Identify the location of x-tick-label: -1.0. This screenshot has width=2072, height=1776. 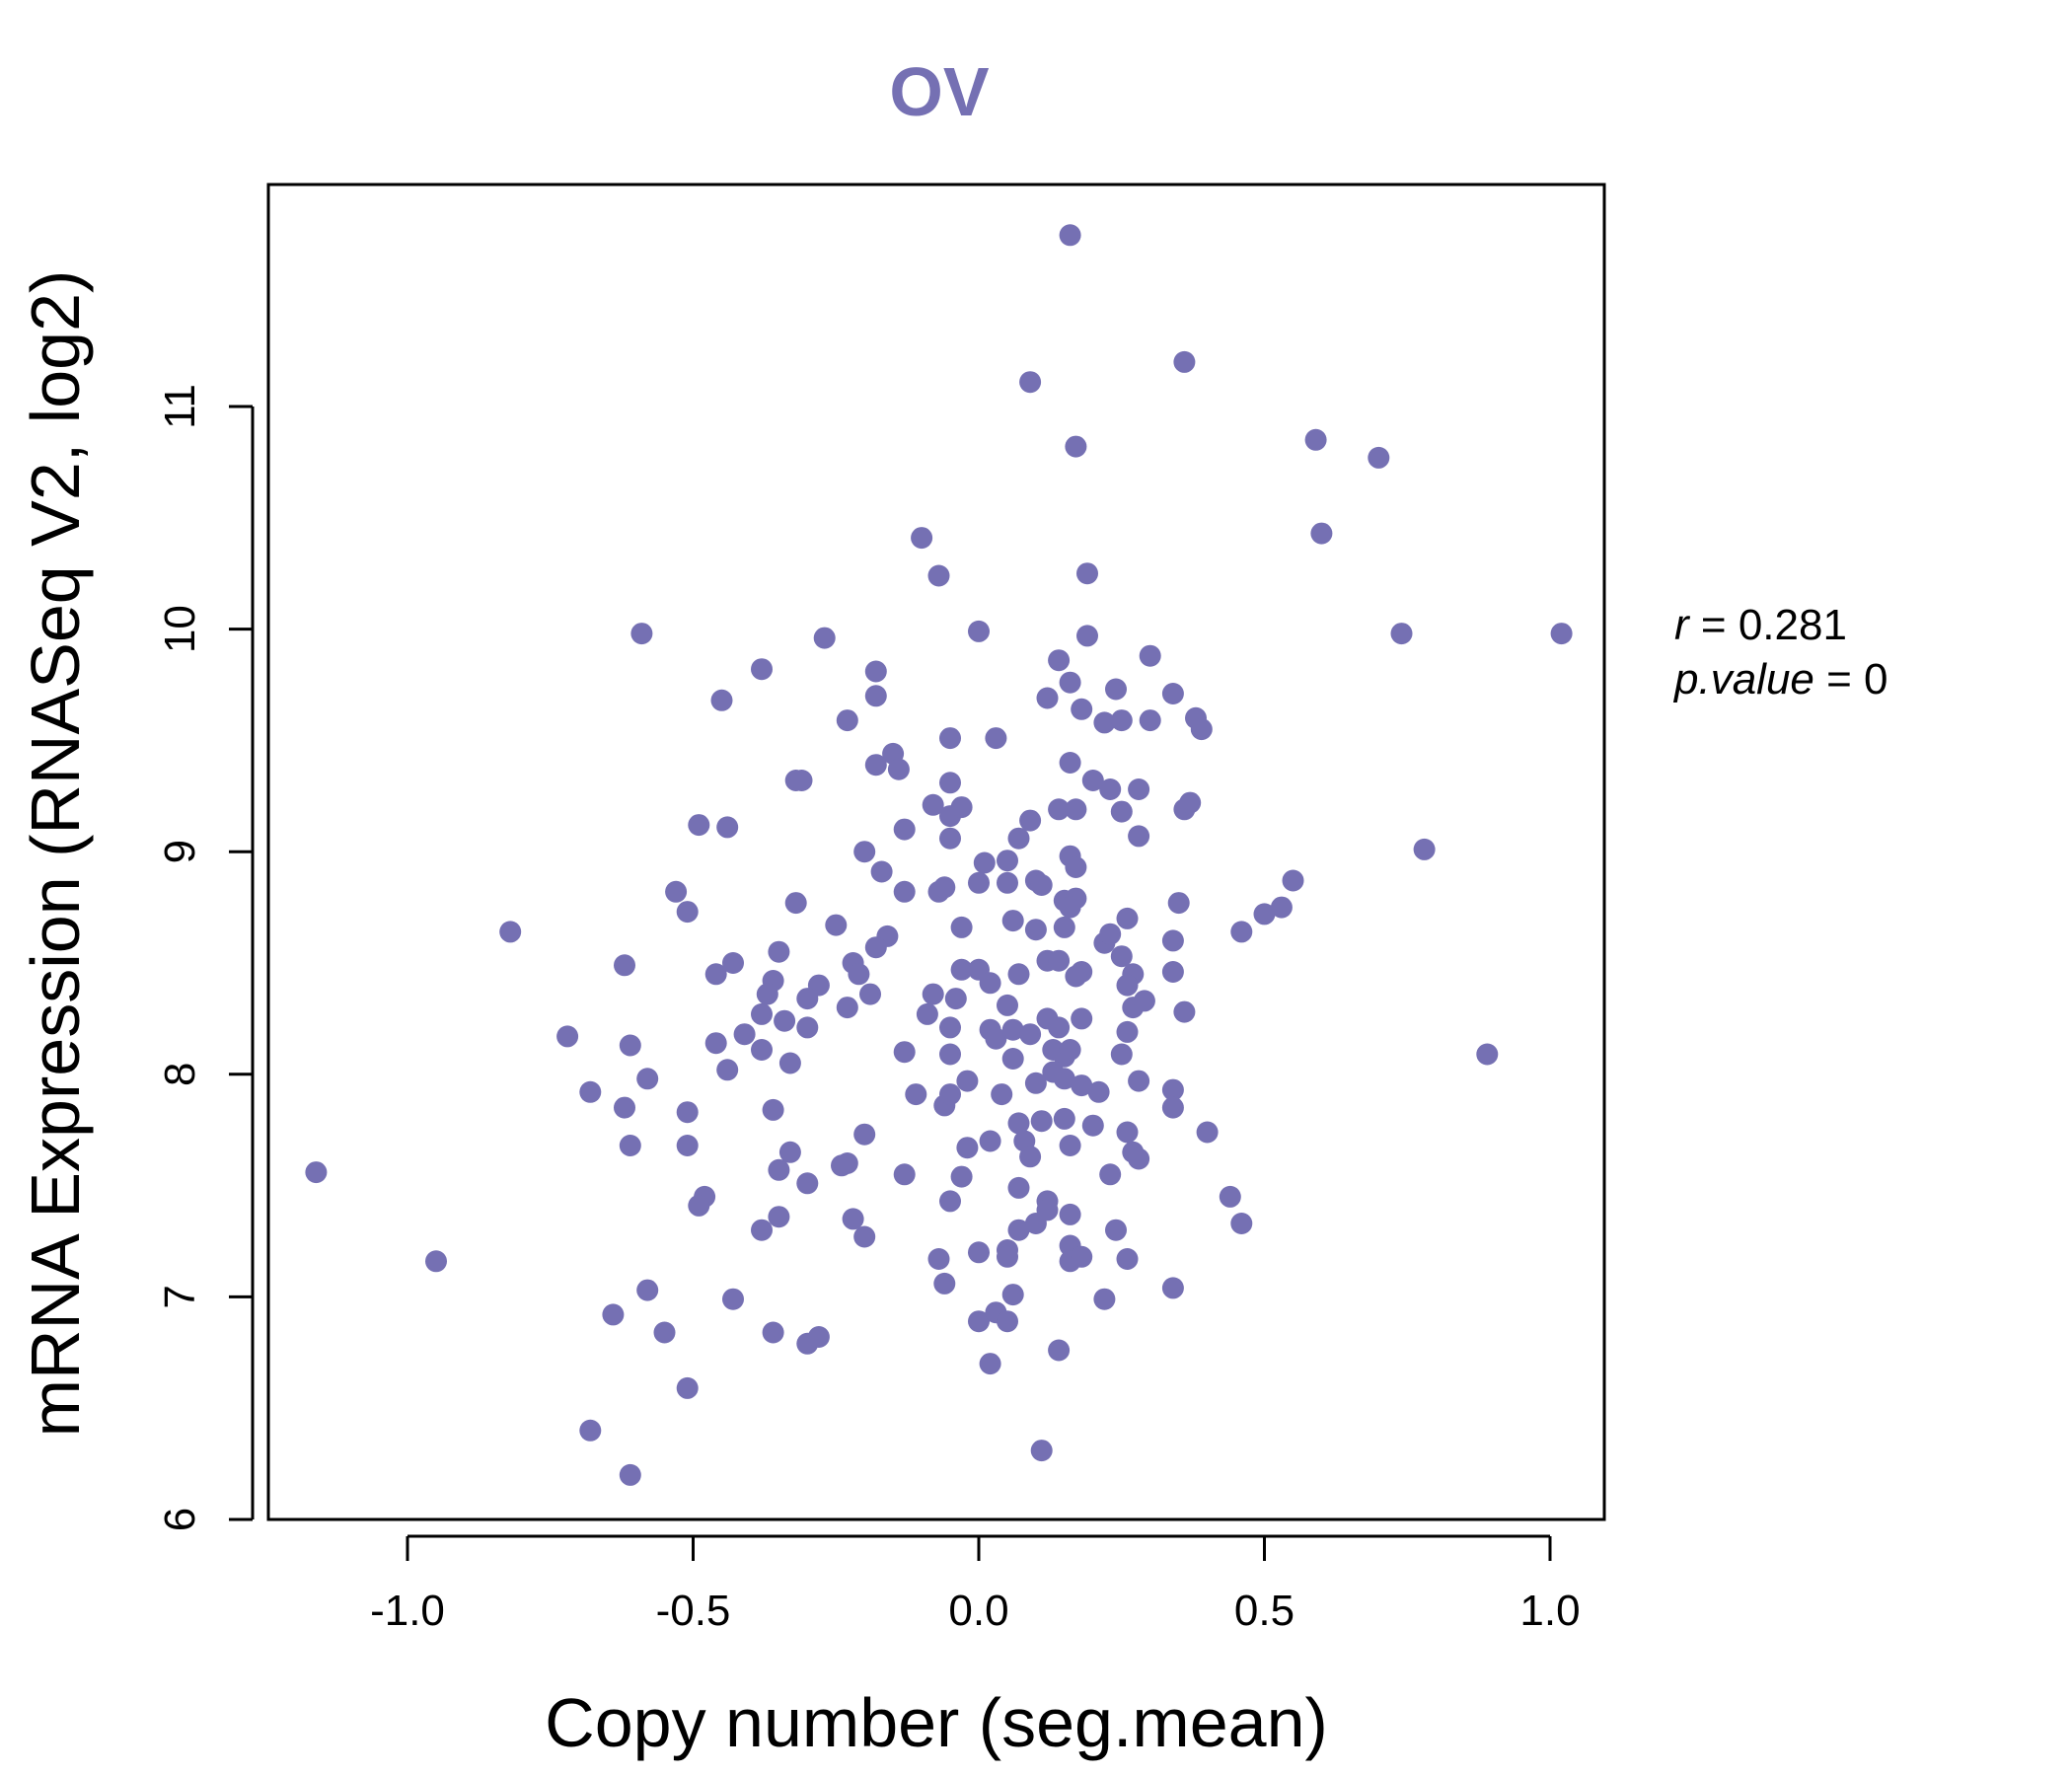
(407, 1611).